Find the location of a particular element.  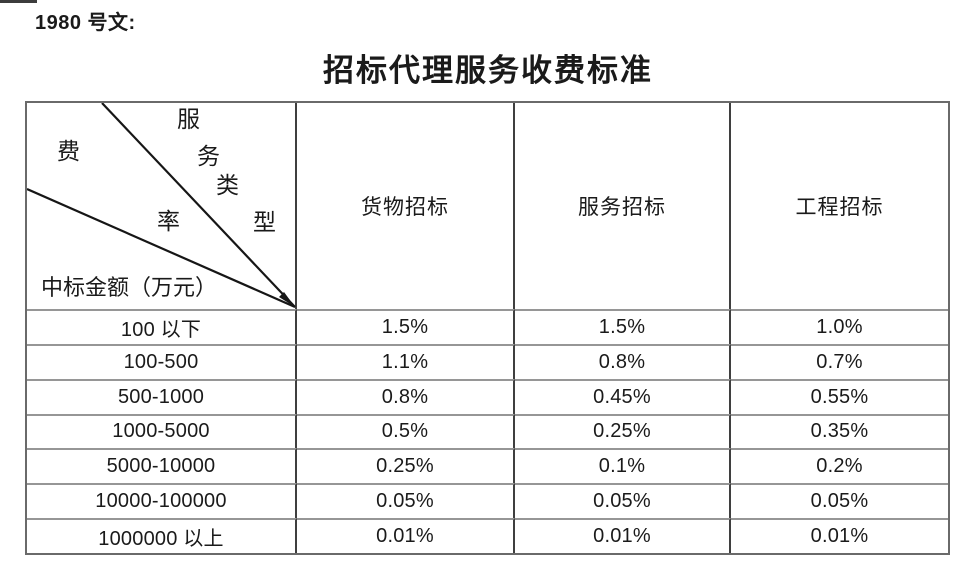

diagonal-split-lines-icon is located at coordinates (161, 206).